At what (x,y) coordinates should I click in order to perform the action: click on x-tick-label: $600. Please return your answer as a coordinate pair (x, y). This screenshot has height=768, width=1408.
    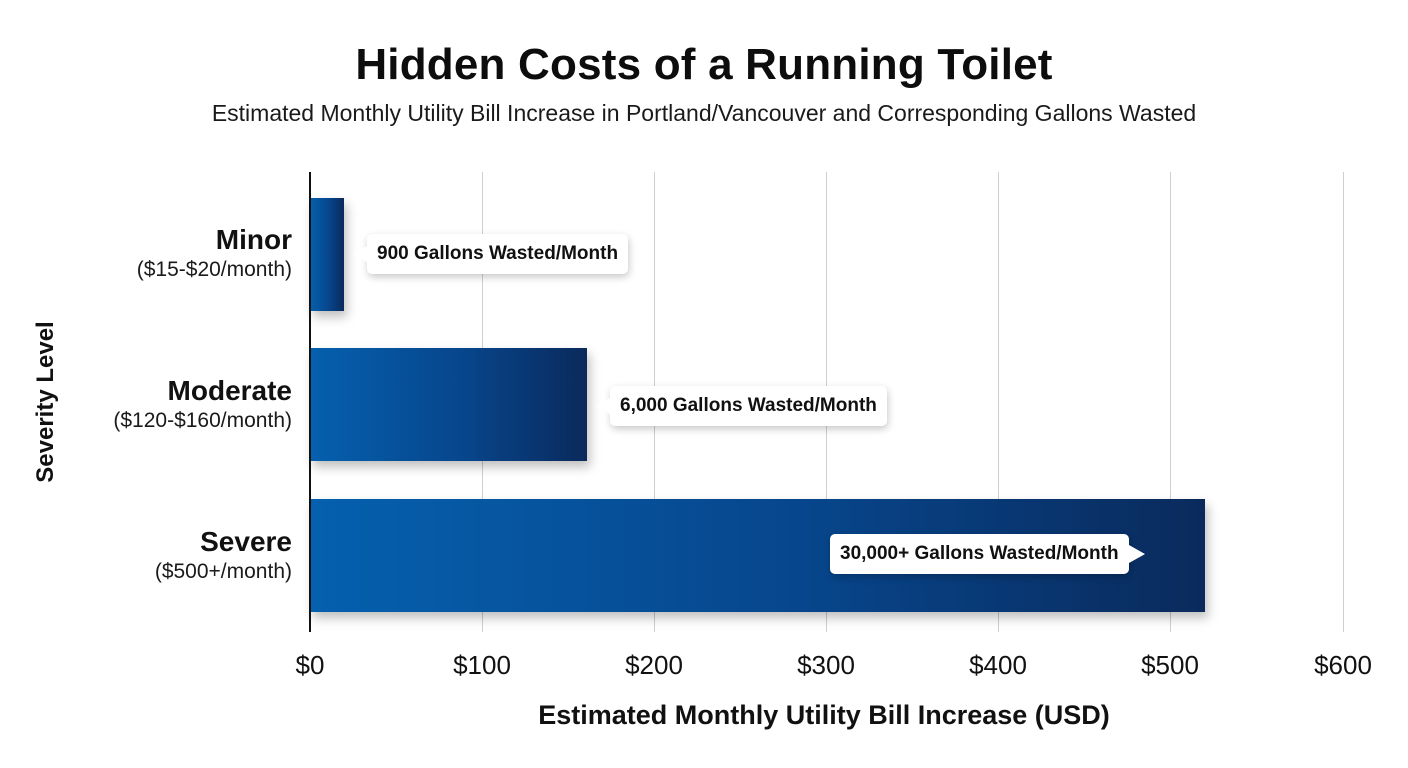
    Looking at the image, I should click on (1343, 665).